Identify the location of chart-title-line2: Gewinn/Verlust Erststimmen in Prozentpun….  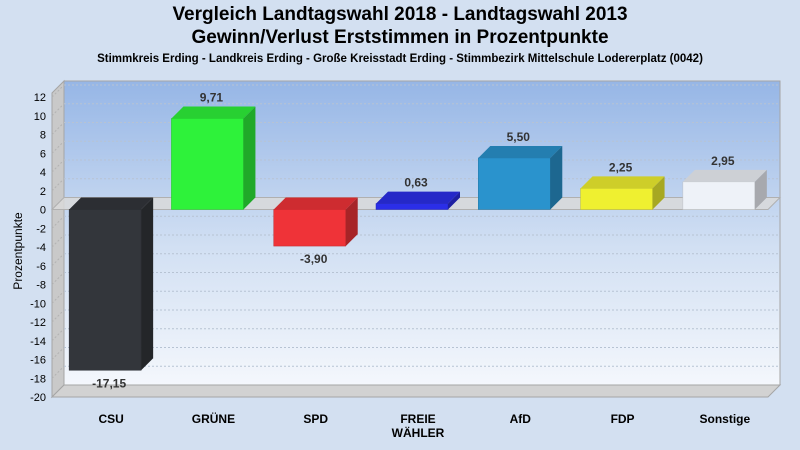
(400, 37).